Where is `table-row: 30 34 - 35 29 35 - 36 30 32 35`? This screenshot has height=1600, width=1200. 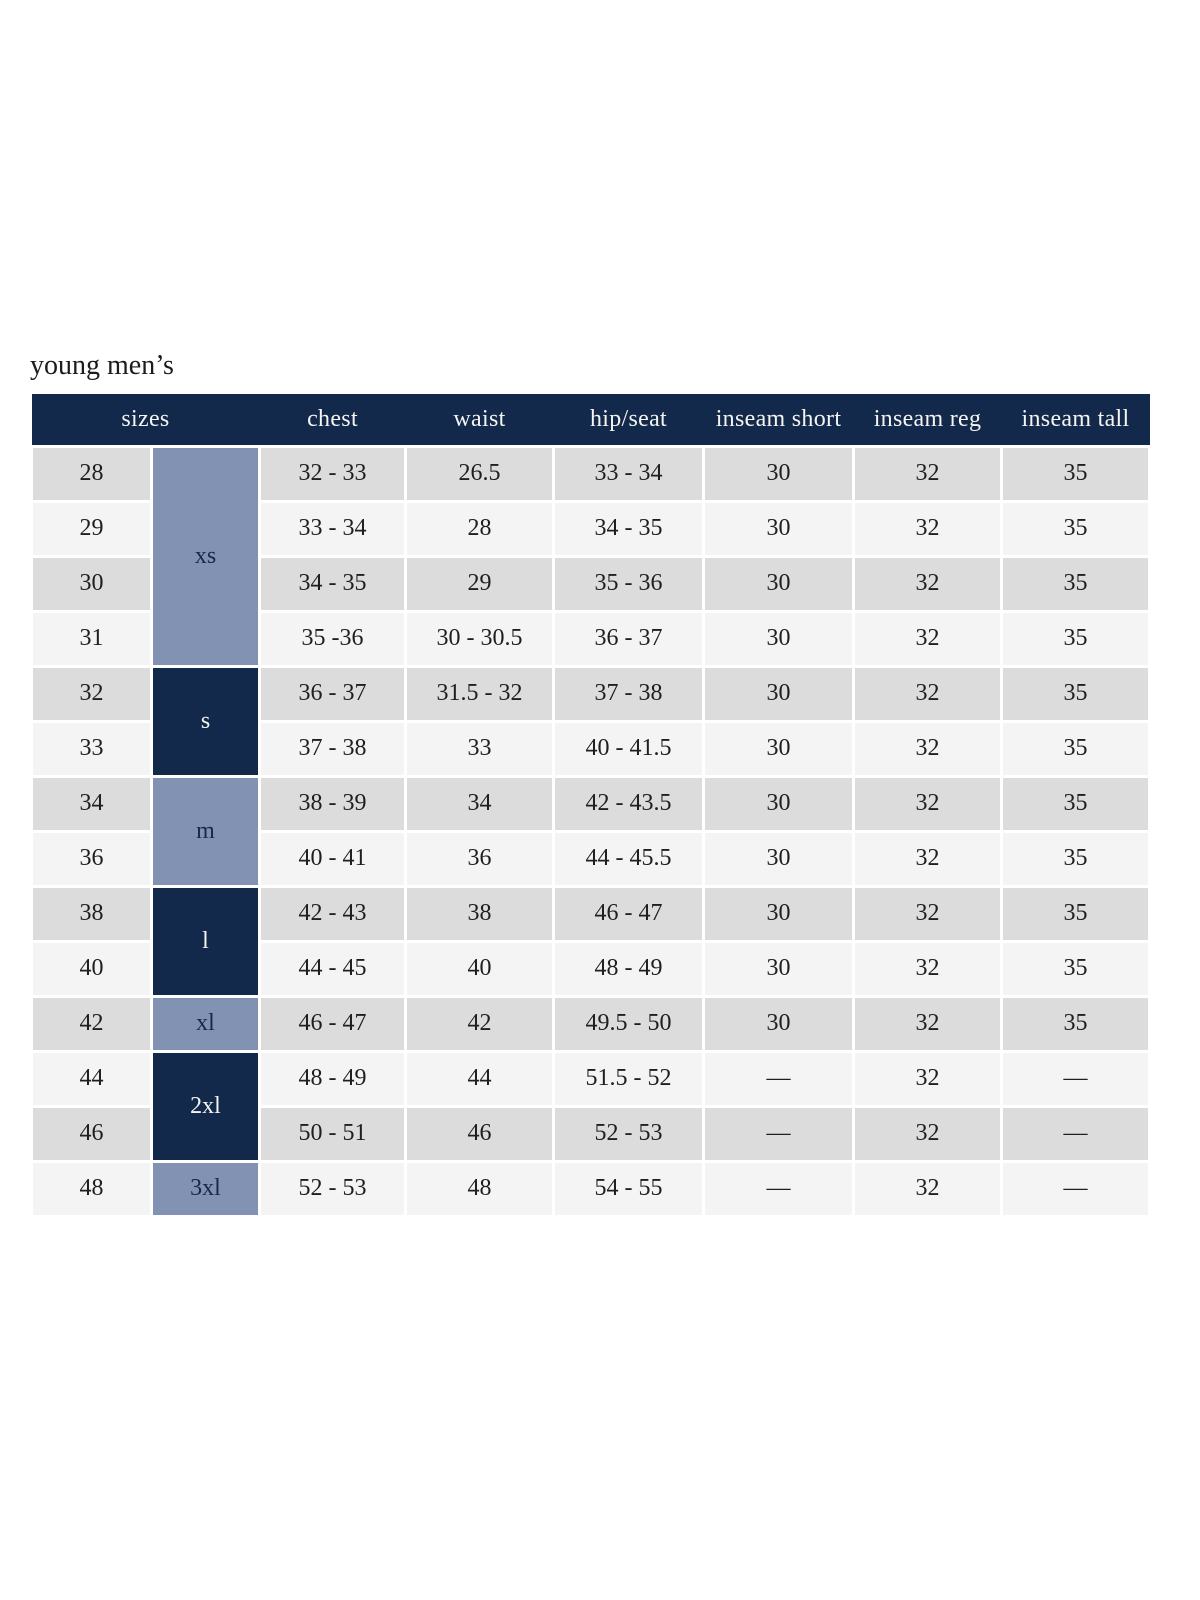
table-row: 30 34 - 35 29 35 - 36 30 32 35 is located at coordinates (590, 583).